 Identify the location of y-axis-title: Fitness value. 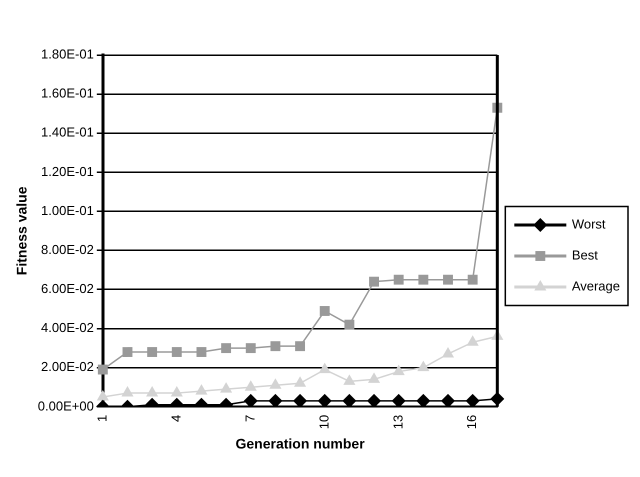
(21, 231).